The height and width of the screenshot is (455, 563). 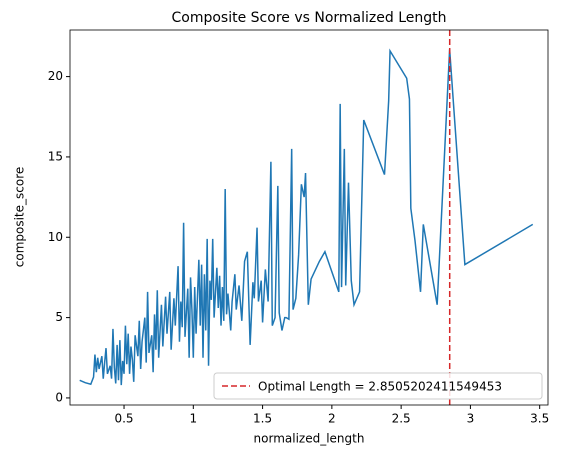 I want to click on y-tick-label: 5, so click(x=59, y=317).